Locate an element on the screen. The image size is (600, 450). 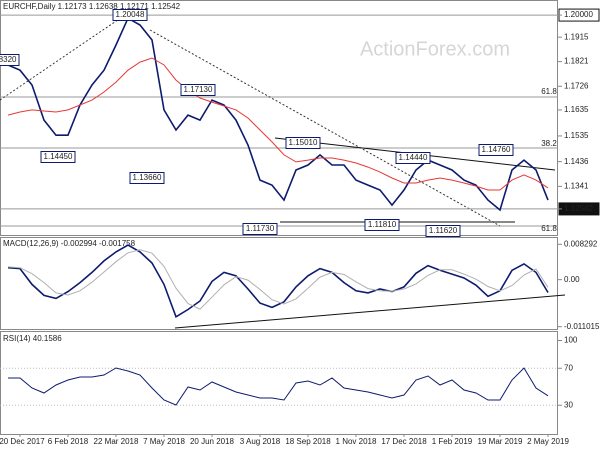
level-label: 1.11810 is located at coordinates (382, 224).